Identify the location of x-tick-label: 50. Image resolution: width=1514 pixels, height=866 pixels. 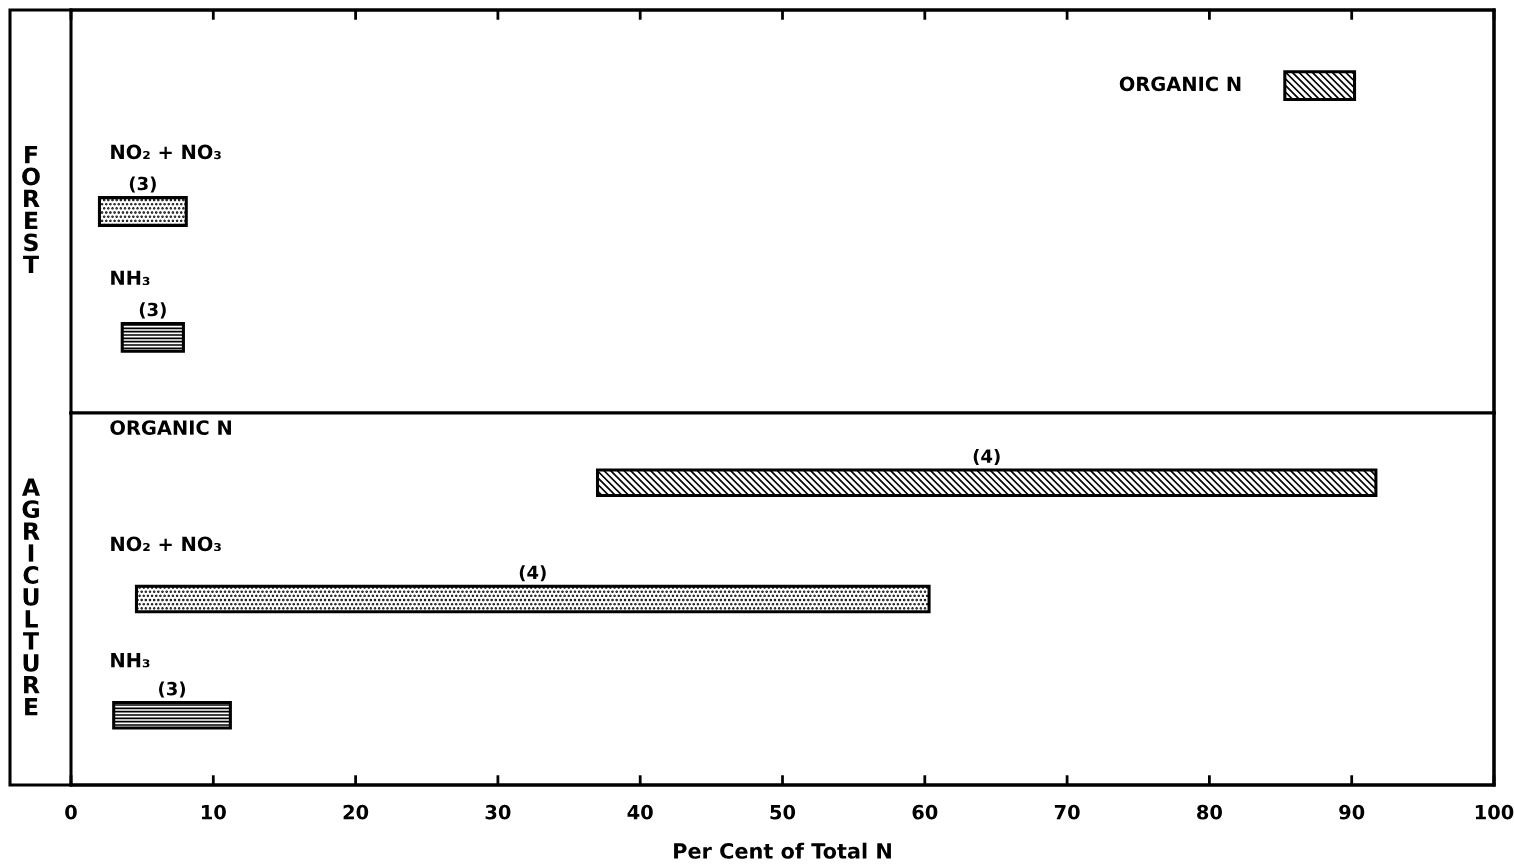
(783, 812).